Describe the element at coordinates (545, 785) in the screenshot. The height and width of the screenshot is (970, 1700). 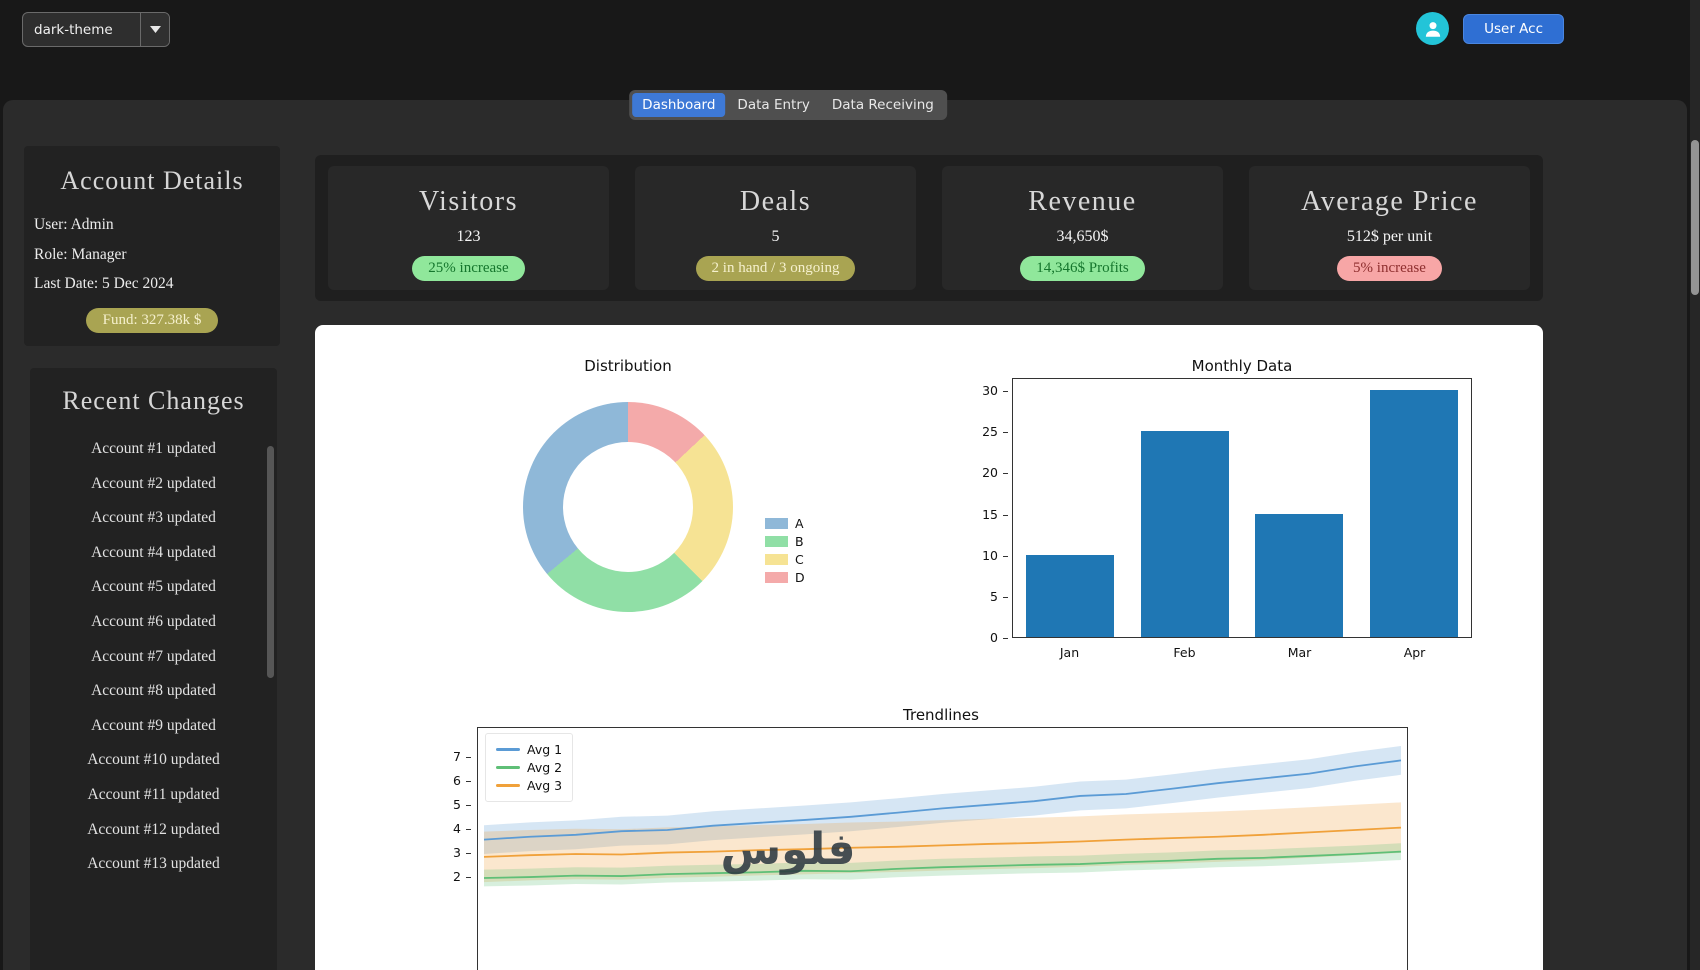
I see `legend-label: Avg 3` at that location.